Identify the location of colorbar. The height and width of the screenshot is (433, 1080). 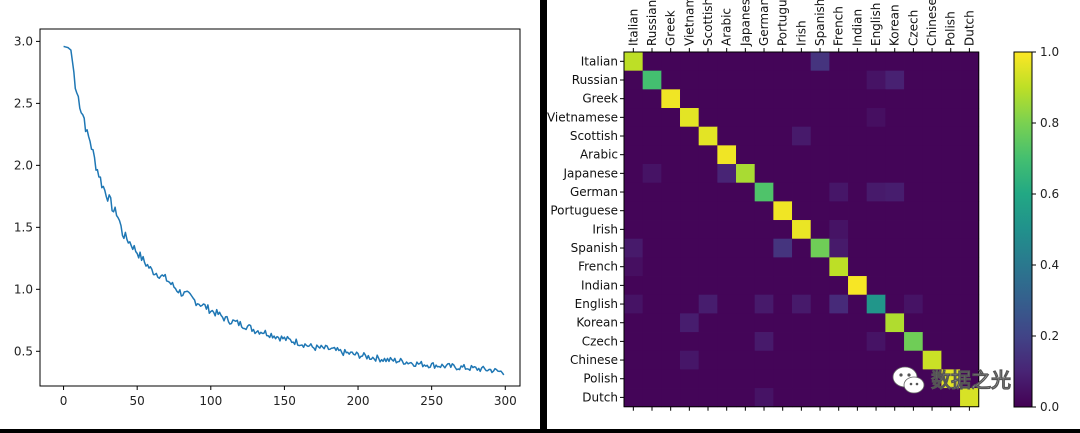
(1023, 229).